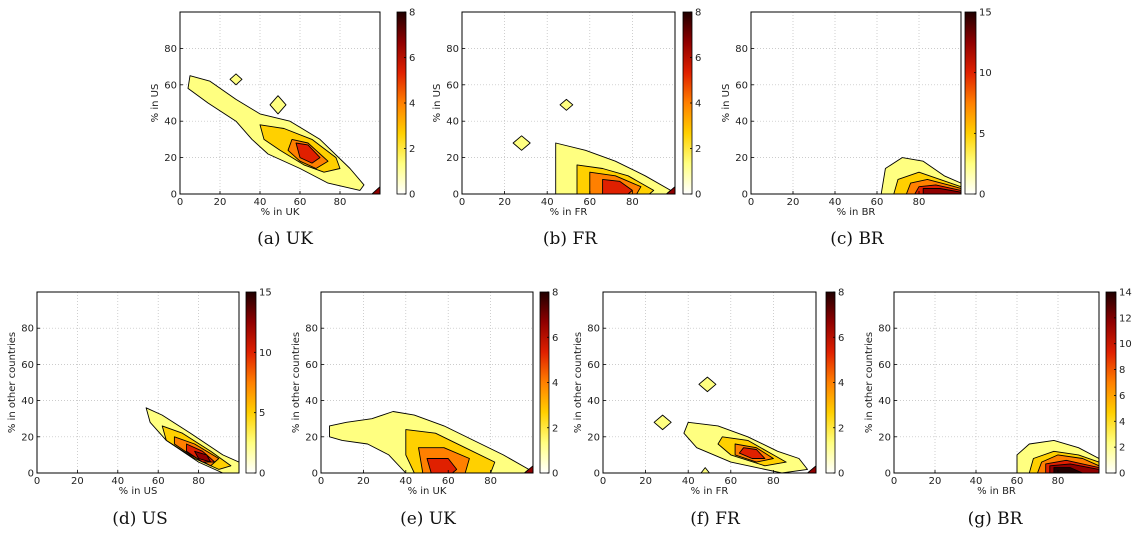 This screenshot has height=538, width=1135. I want to click on colorbar-tick-label: 14, so click(1125, 293).